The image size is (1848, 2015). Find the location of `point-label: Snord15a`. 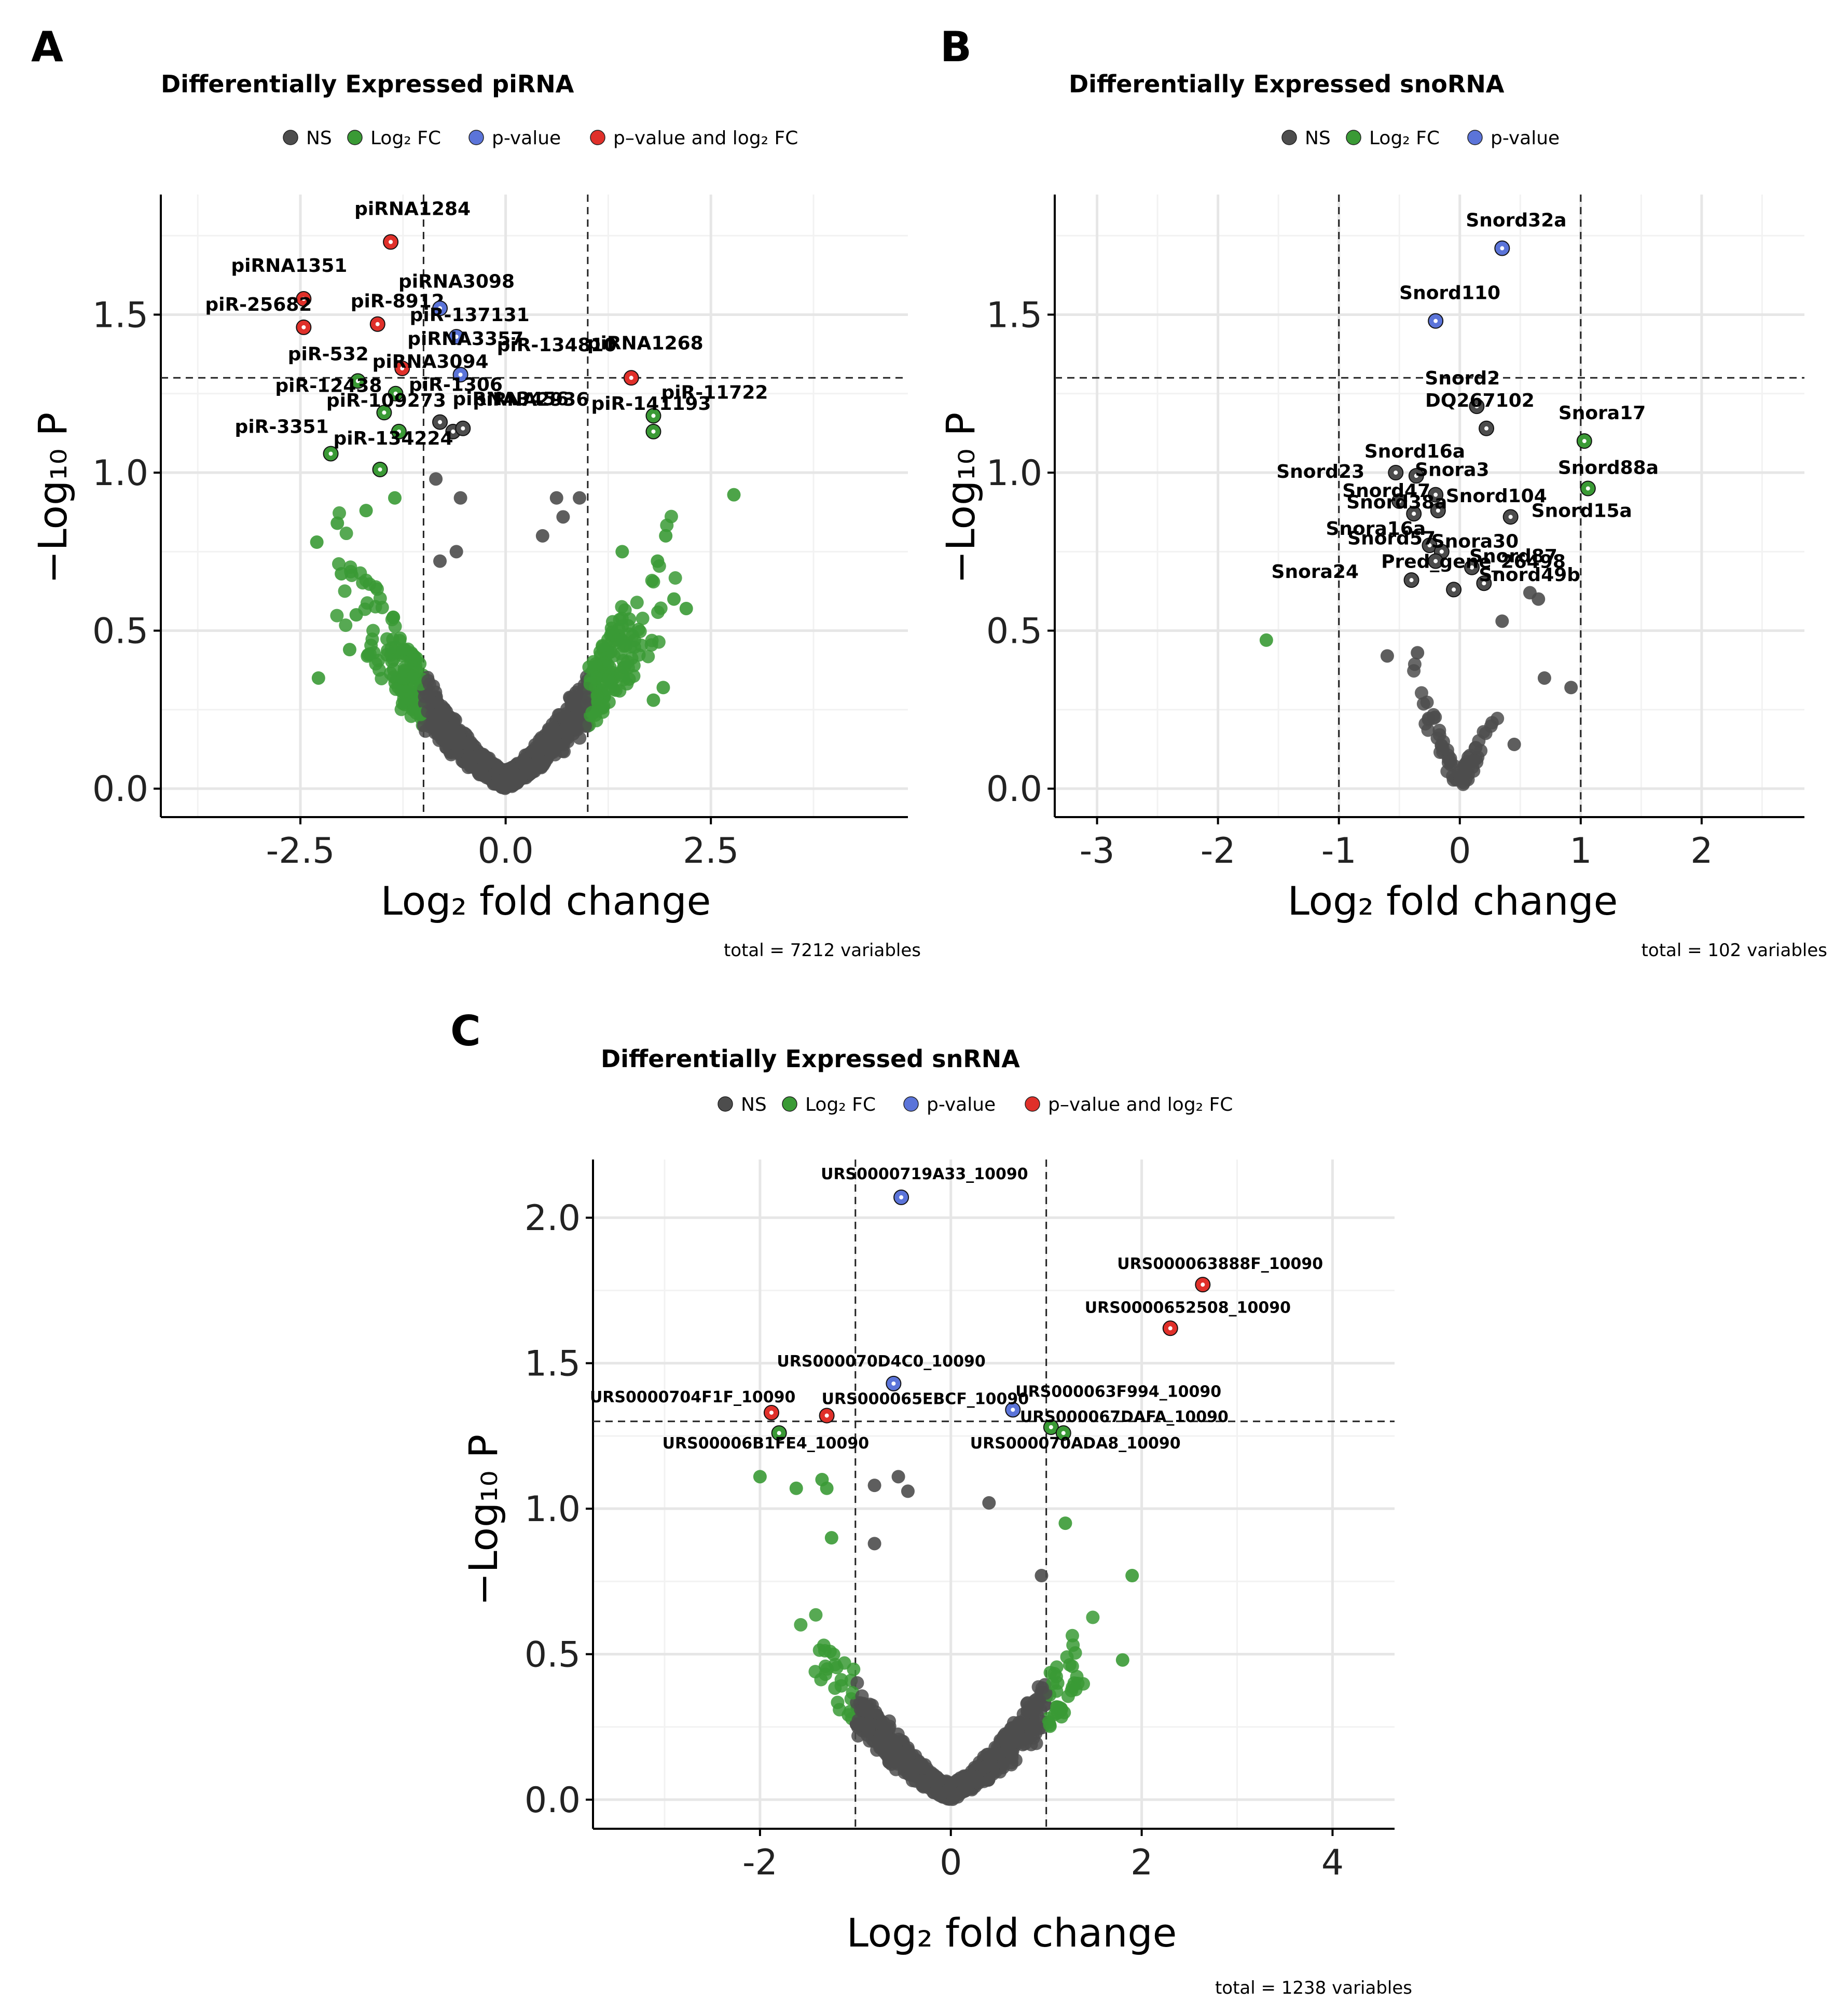

point-label: Snord15a is located at coordinates (1582, 510).